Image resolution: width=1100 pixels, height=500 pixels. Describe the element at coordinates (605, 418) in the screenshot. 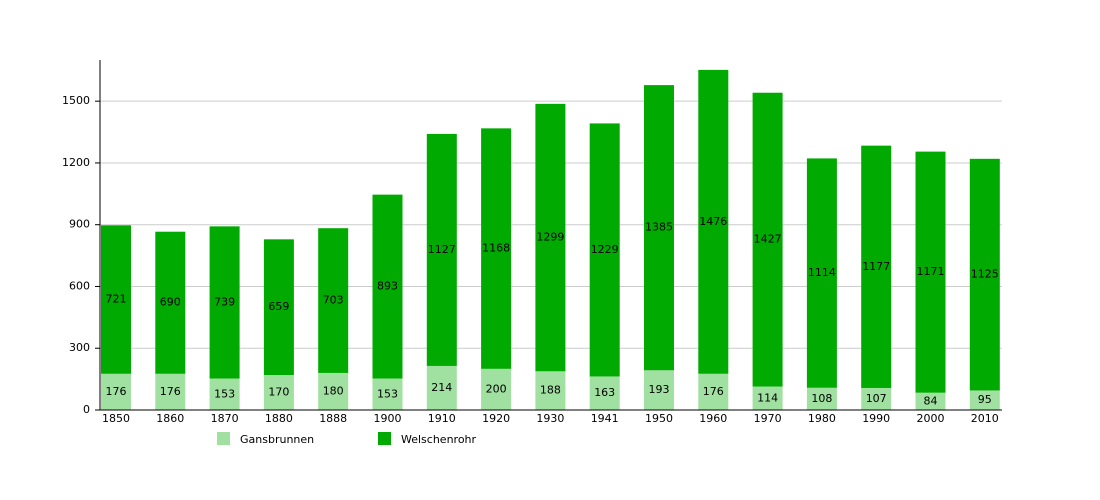

I see `x-tick-label: 1941` at that location.